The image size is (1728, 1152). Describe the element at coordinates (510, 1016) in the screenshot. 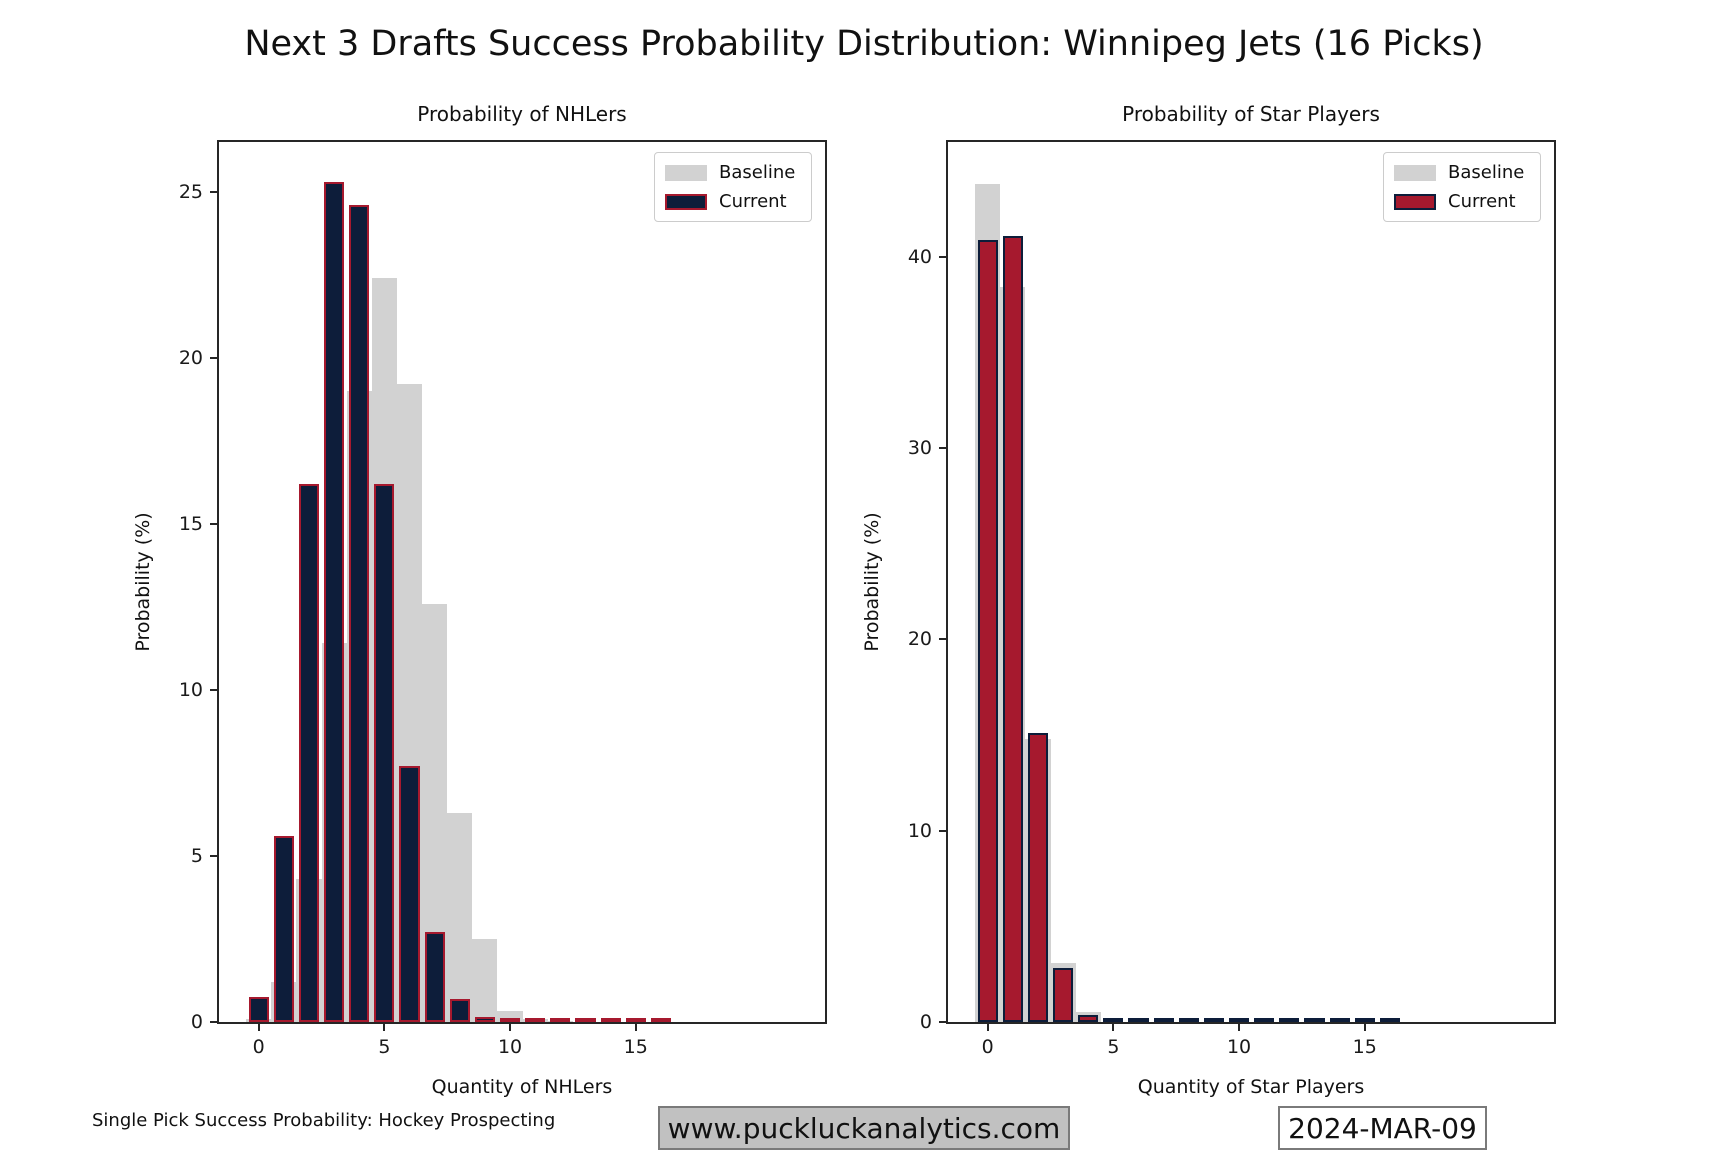

I see `baseline-bar-x10` at that location.